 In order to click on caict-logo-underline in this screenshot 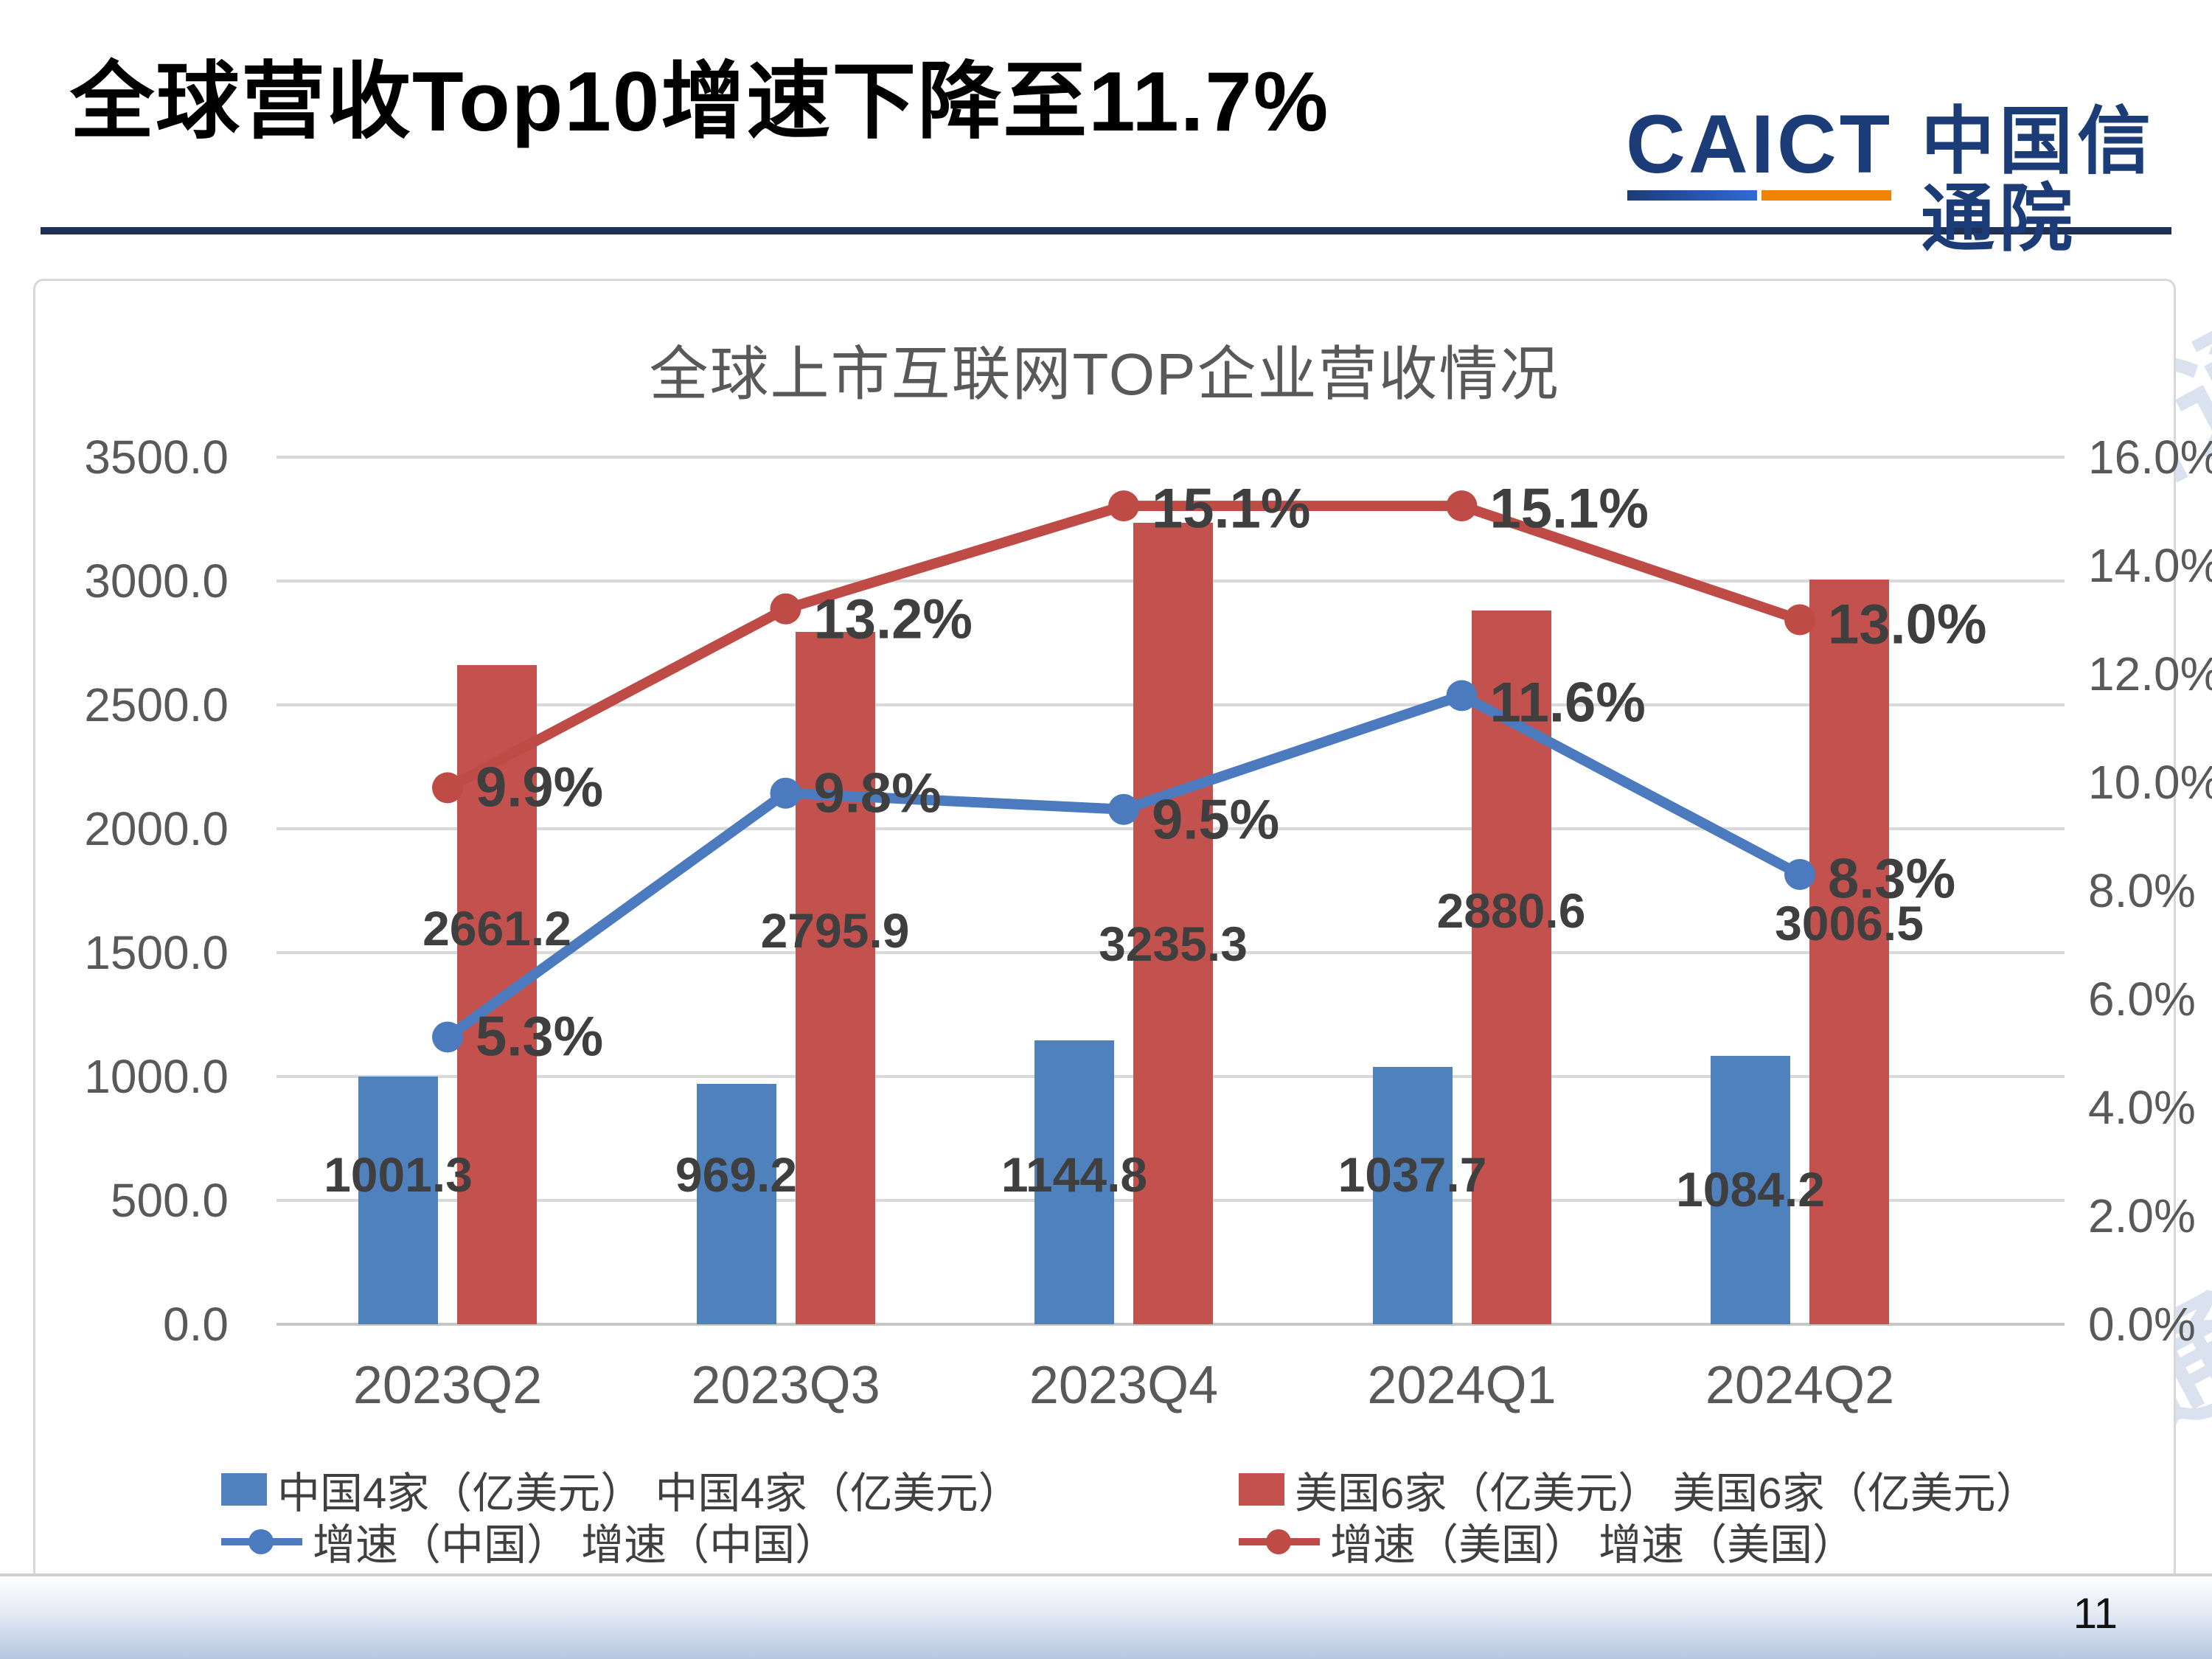, I will do `click(1759, 195)`.